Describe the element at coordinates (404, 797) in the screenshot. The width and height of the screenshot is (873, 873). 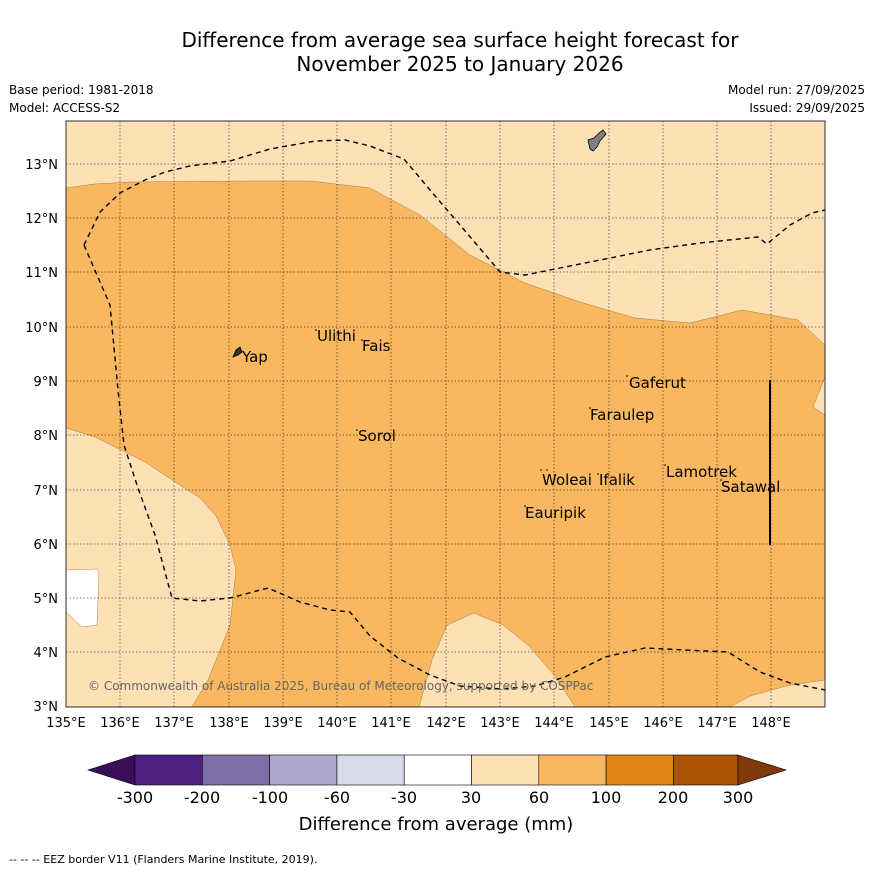
I see `colorbar-tick: -30` at that location.